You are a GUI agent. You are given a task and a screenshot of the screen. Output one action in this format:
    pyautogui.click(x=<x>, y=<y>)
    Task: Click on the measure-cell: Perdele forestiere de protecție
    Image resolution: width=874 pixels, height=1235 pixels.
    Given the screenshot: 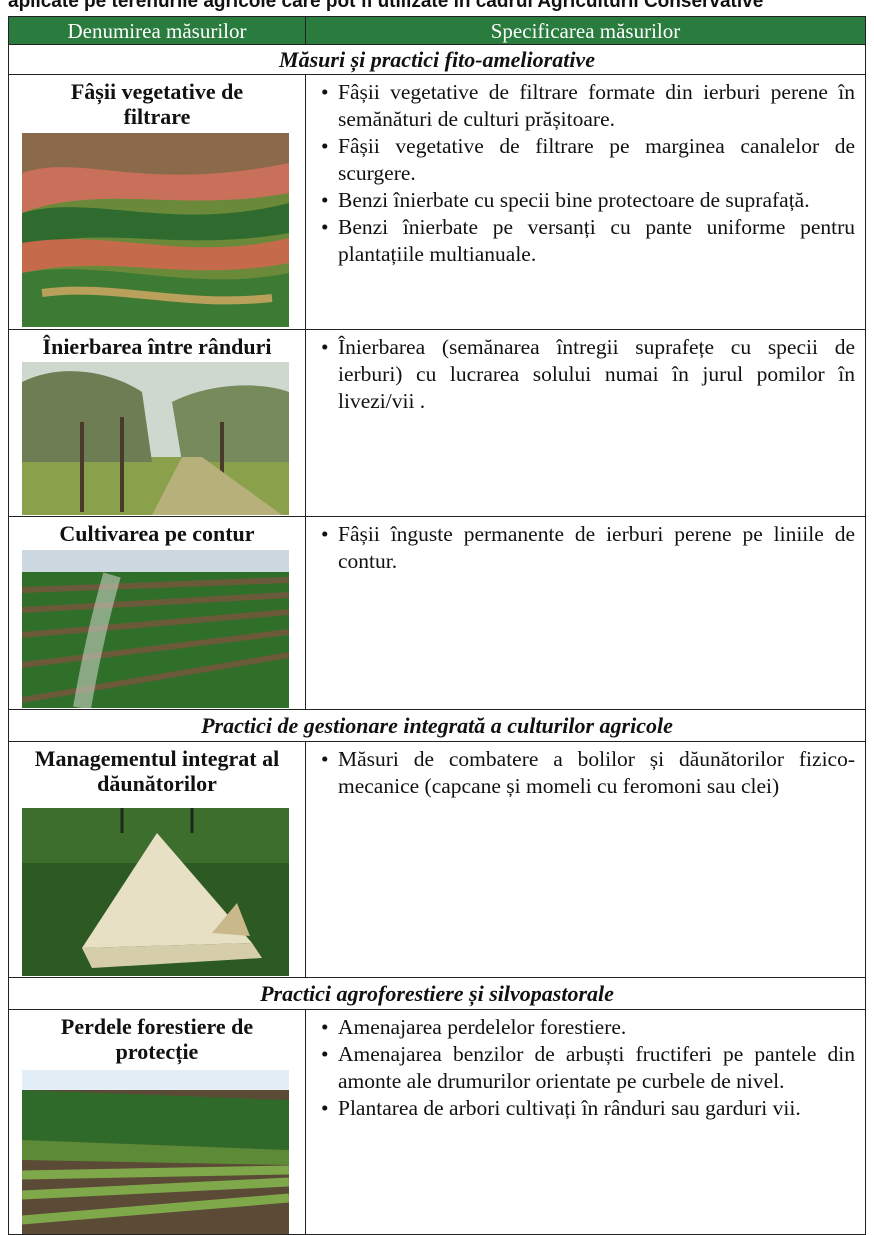 What is the action you would take?
    pyautogui.click(x=157, y=1122)
    